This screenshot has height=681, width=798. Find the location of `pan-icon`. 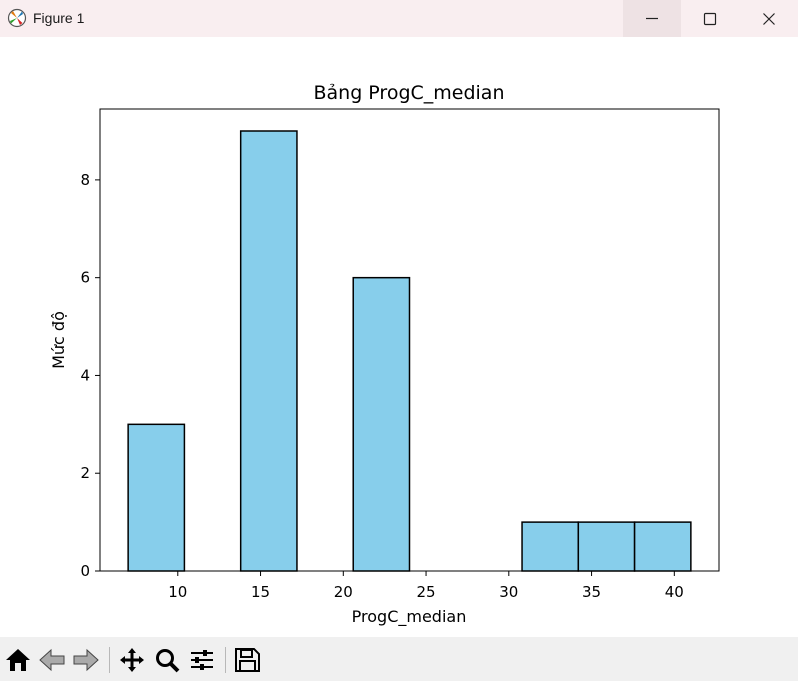

pan-icon is located at coordinates (132, 660).